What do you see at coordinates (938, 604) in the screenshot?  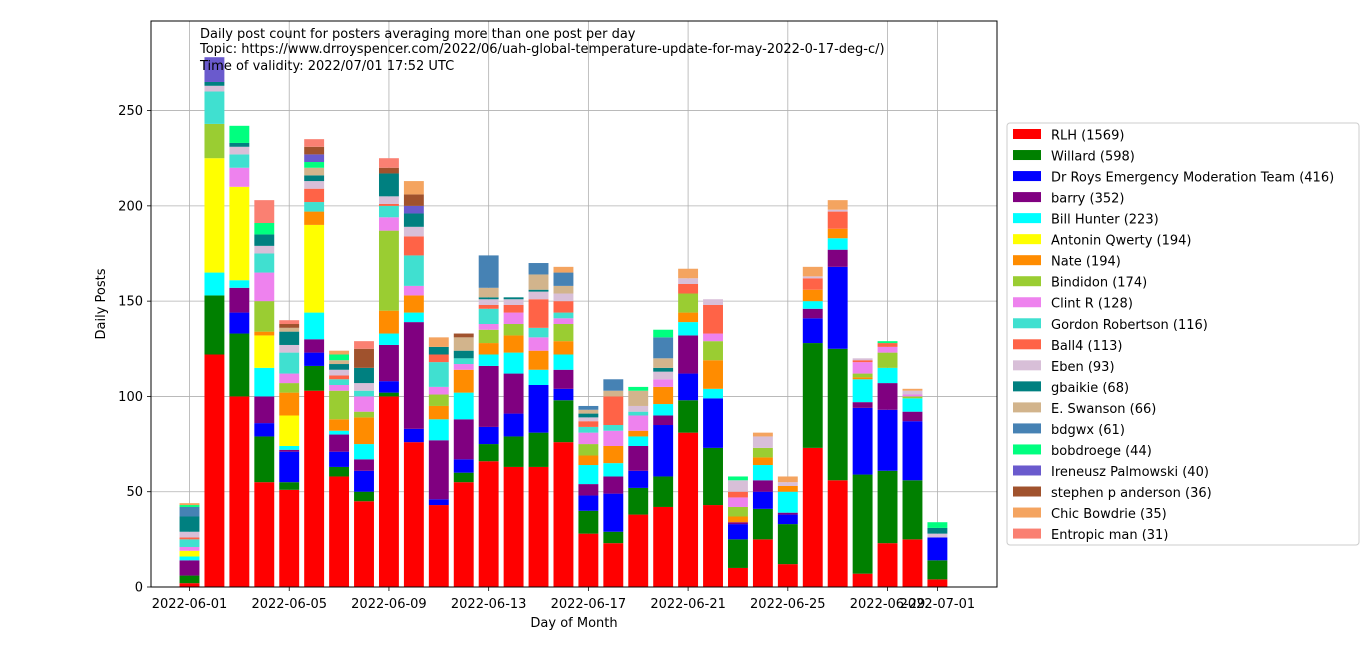 I see `x-tick-label: 2022-07-01` at bounding box center [938, 604].